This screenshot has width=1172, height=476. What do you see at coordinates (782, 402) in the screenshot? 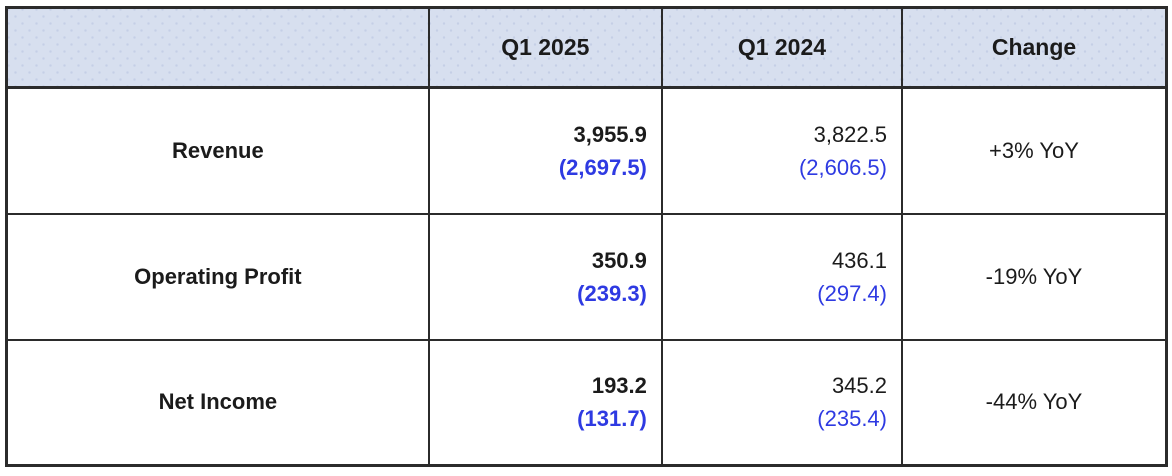
I see `cell-net-income-q1-2024: 345.2 (235.4)` at bounding box center [782, 402].